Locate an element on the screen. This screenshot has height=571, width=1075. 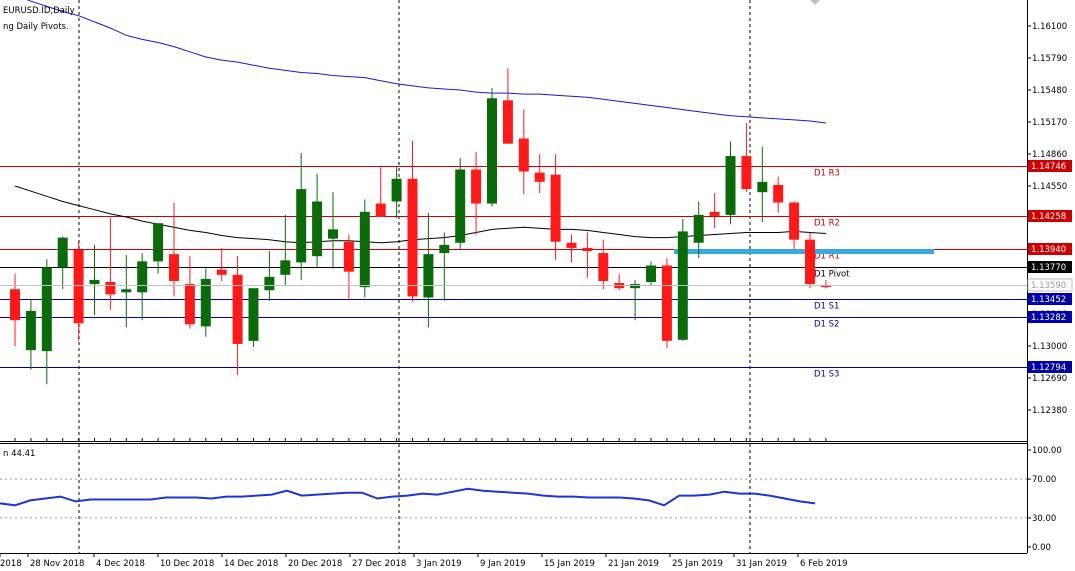
rsi-series-line is located at coordinates (408, 497).